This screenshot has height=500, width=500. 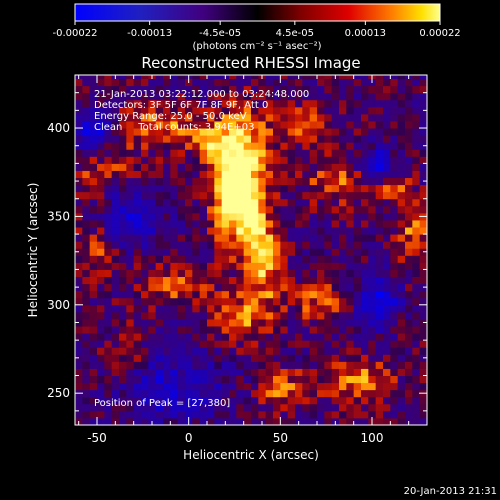 I want to click on y-tick-label: 350, so click(x=58, y=216).